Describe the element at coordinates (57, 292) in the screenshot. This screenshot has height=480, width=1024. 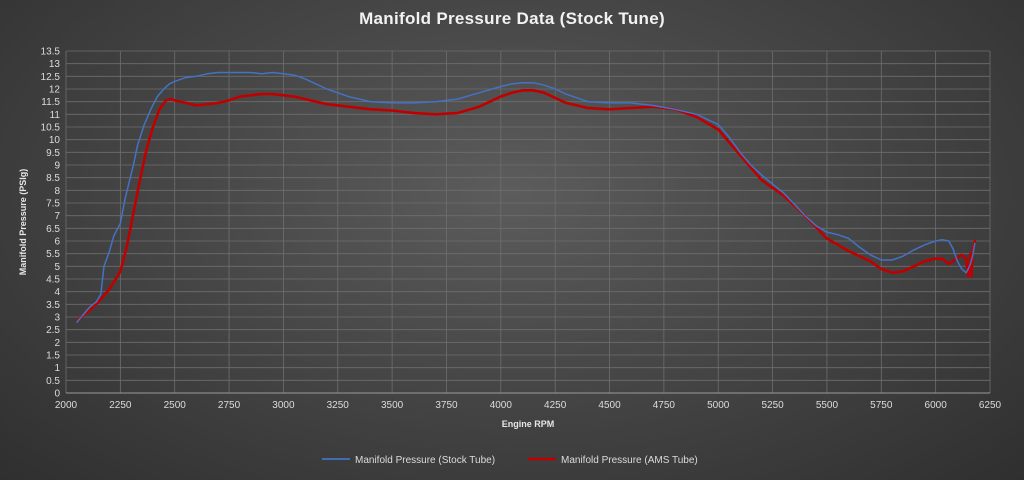
I see `y-tick-label: 4` at that location.